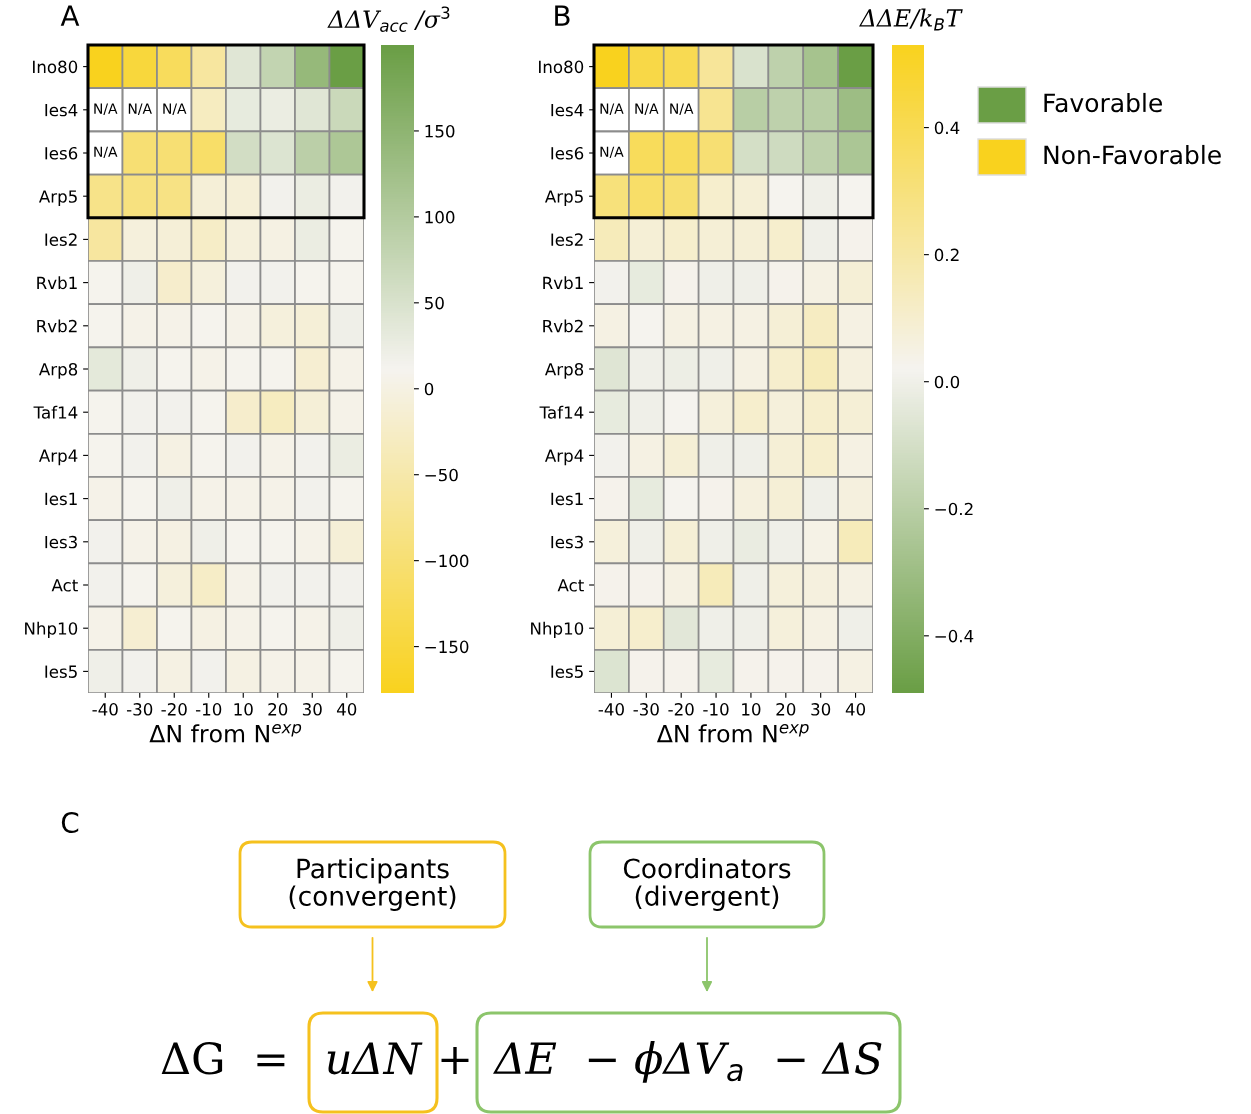 This screenshot has width=1251, height=1114. What do you see at coordinates (440, 131) in the screenshot?
I see `color-bar-label: 150` at bounding box center [440, 131].